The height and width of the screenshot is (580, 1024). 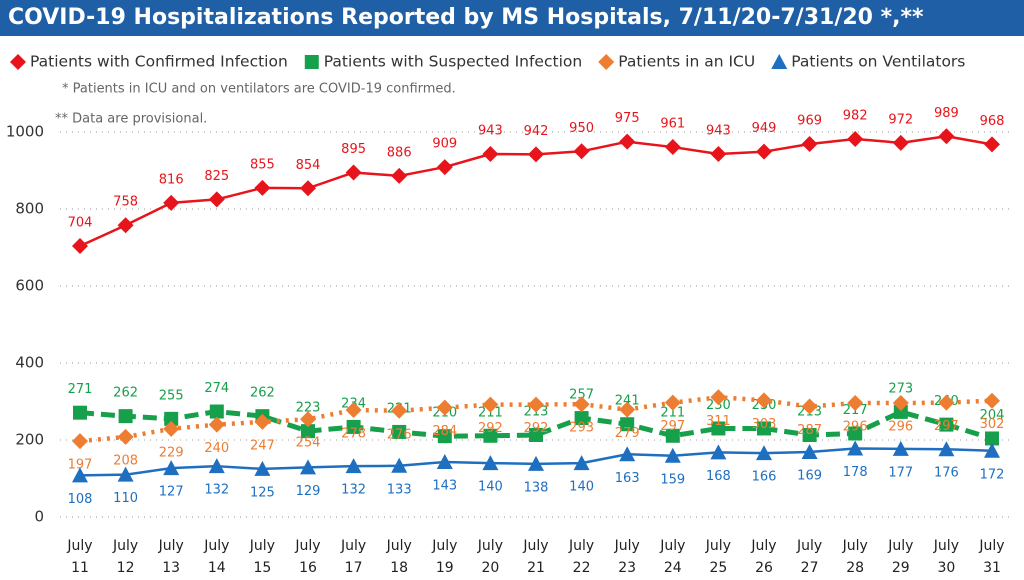 I want to click on data-label: 303, so click(x=764, y=424).